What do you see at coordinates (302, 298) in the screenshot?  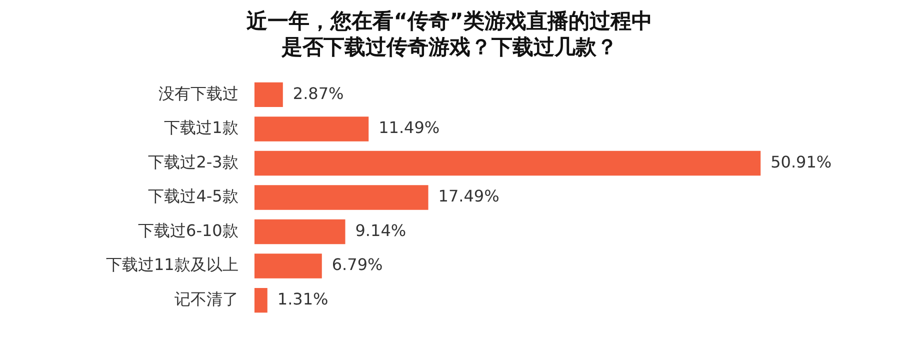 I see `data-label: 1.31%` at bounding box center [302, 298].